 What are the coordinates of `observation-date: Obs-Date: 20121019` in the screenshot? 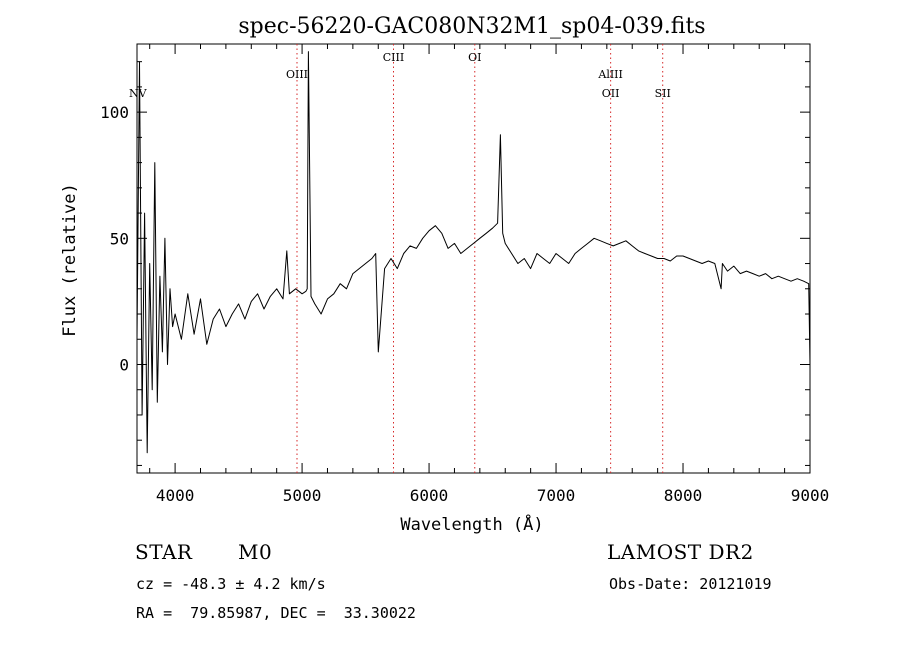 It's located at (690, 584).